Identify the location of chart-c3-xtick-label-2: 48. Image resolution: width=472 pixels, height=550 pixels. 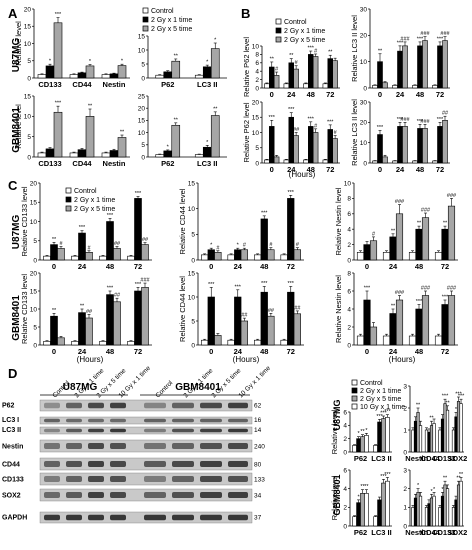
(419, 266).